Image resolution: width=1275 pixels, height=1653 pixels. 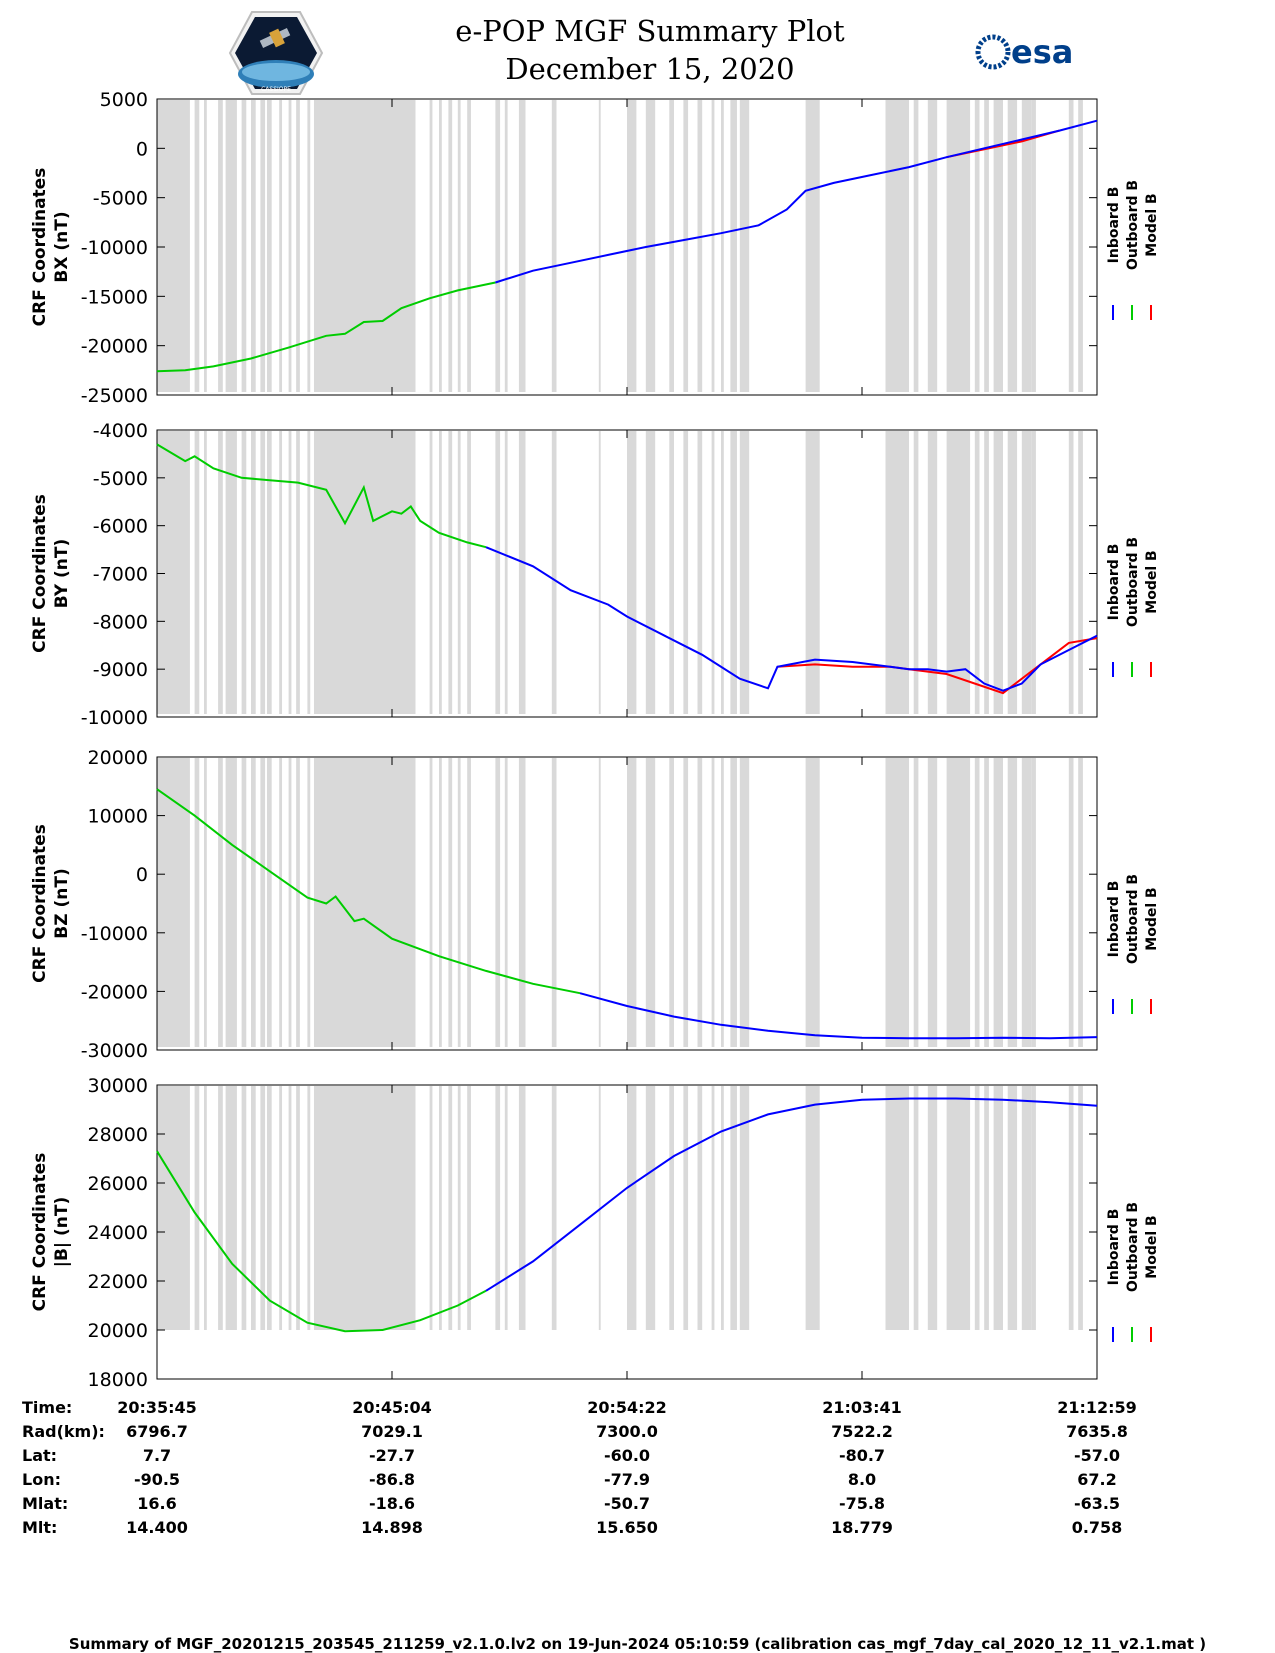 I want to click on y-tick-label: -6000, so click(x=120, y=527).